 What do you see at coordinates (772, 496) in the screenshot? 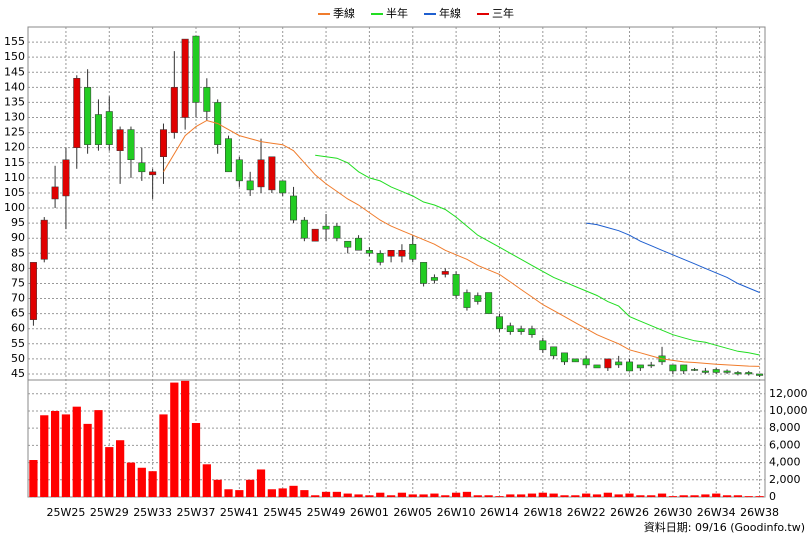
I see `y2-tick-label: 0` at bounding box center [772, 496].